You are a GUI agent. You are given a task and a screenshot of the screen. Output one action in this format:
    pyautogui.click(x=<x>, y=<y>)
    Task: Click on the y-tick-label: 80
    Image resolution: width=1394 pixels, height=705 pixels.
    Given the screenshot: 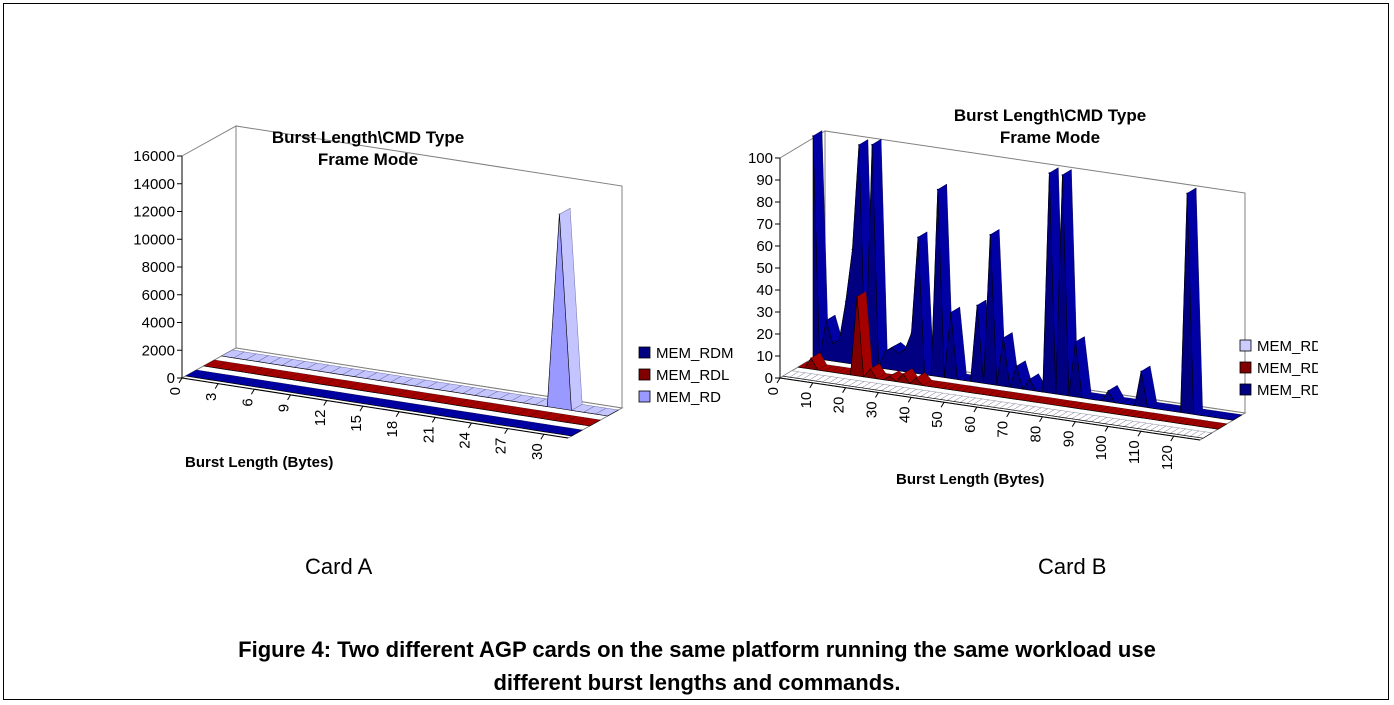 What is the action you would take?
    pyautogui.click(x=764, y=202)
    